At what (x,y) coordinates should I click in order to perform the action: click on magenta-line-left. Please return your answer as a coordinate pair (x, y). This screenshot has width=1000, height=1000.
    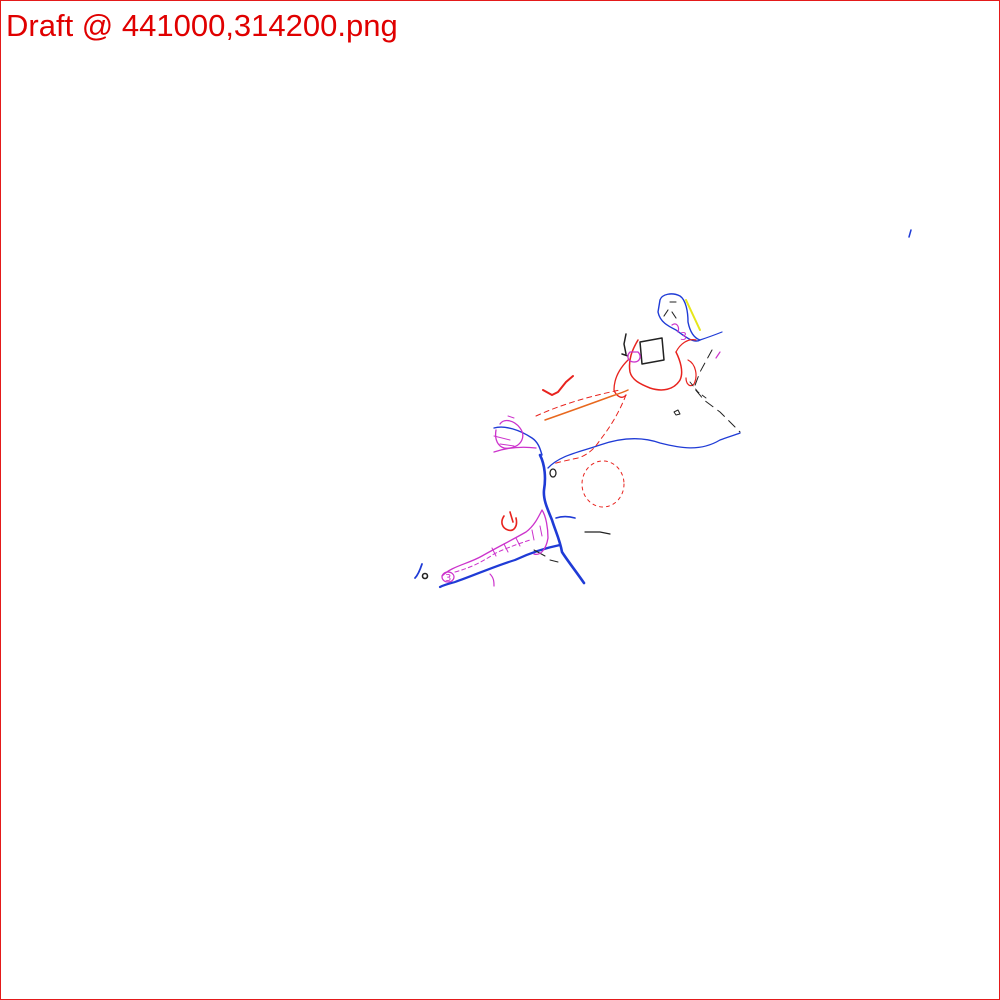
    Looking at the image, I should click on (515, 449).